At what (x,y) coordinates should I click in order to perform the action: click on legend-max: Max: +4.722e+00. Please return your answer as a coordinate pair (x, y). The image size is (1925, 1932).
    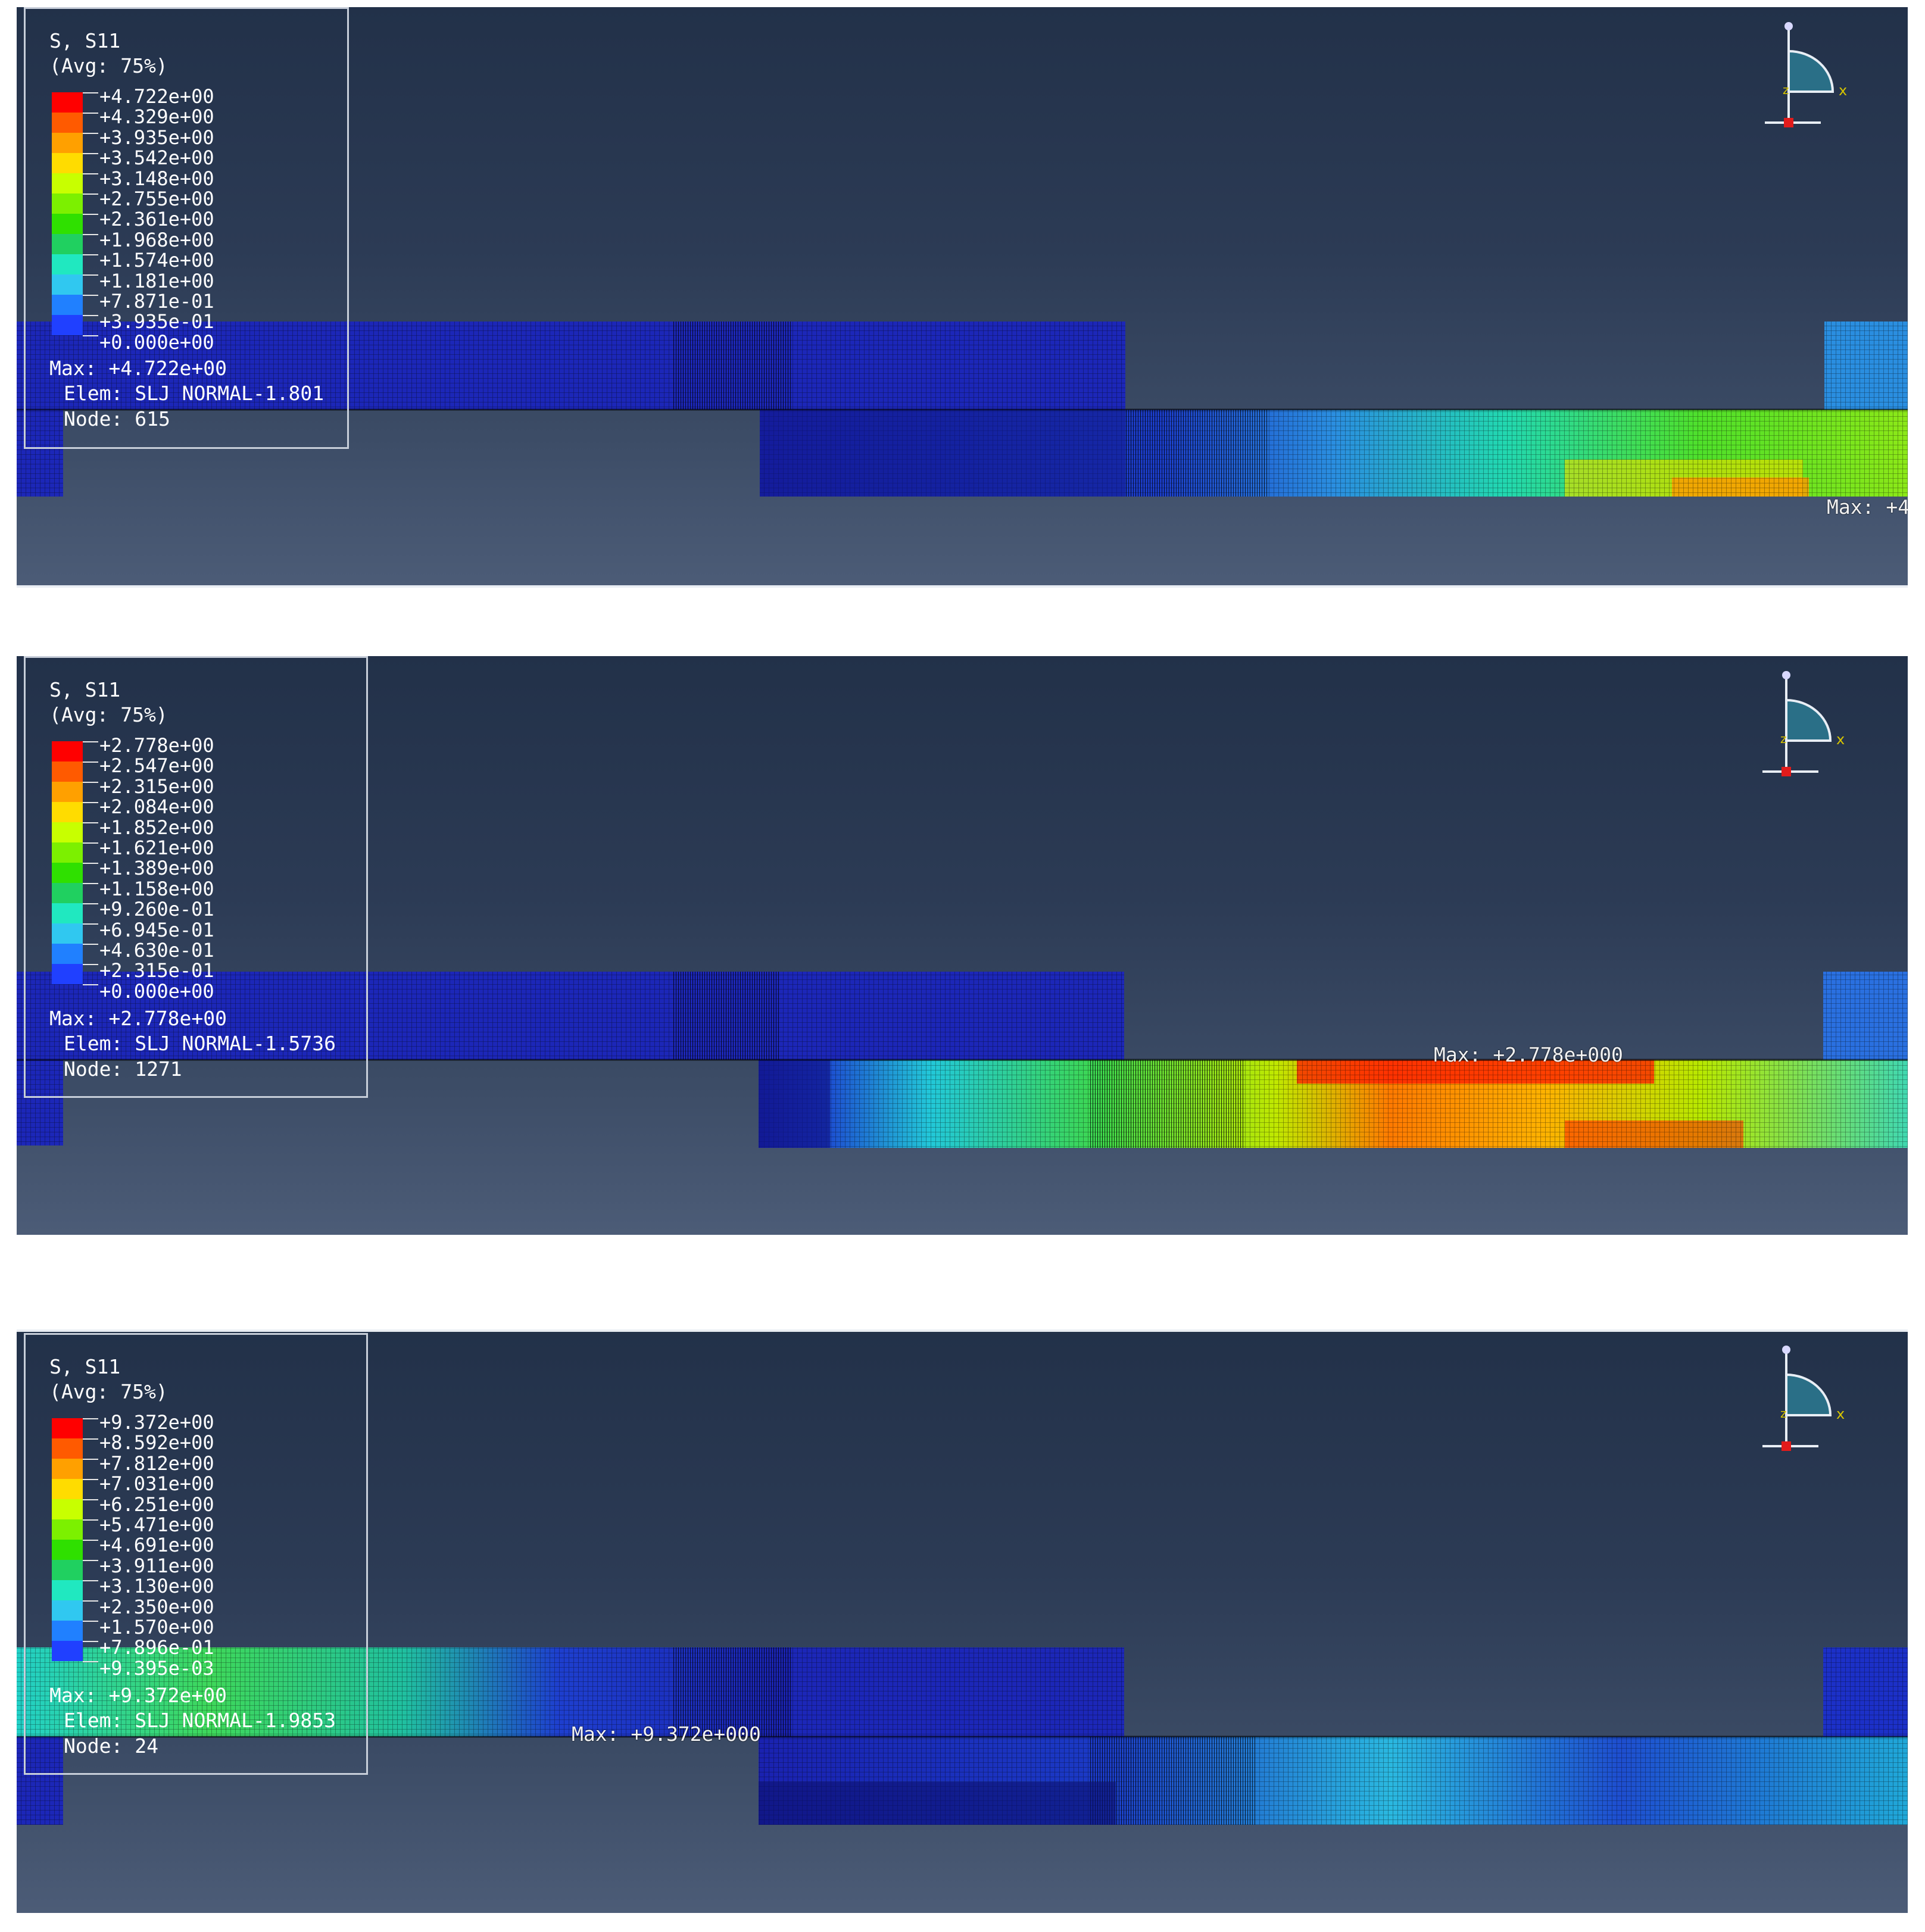
    Looking at the image, I should click on (138, 368).